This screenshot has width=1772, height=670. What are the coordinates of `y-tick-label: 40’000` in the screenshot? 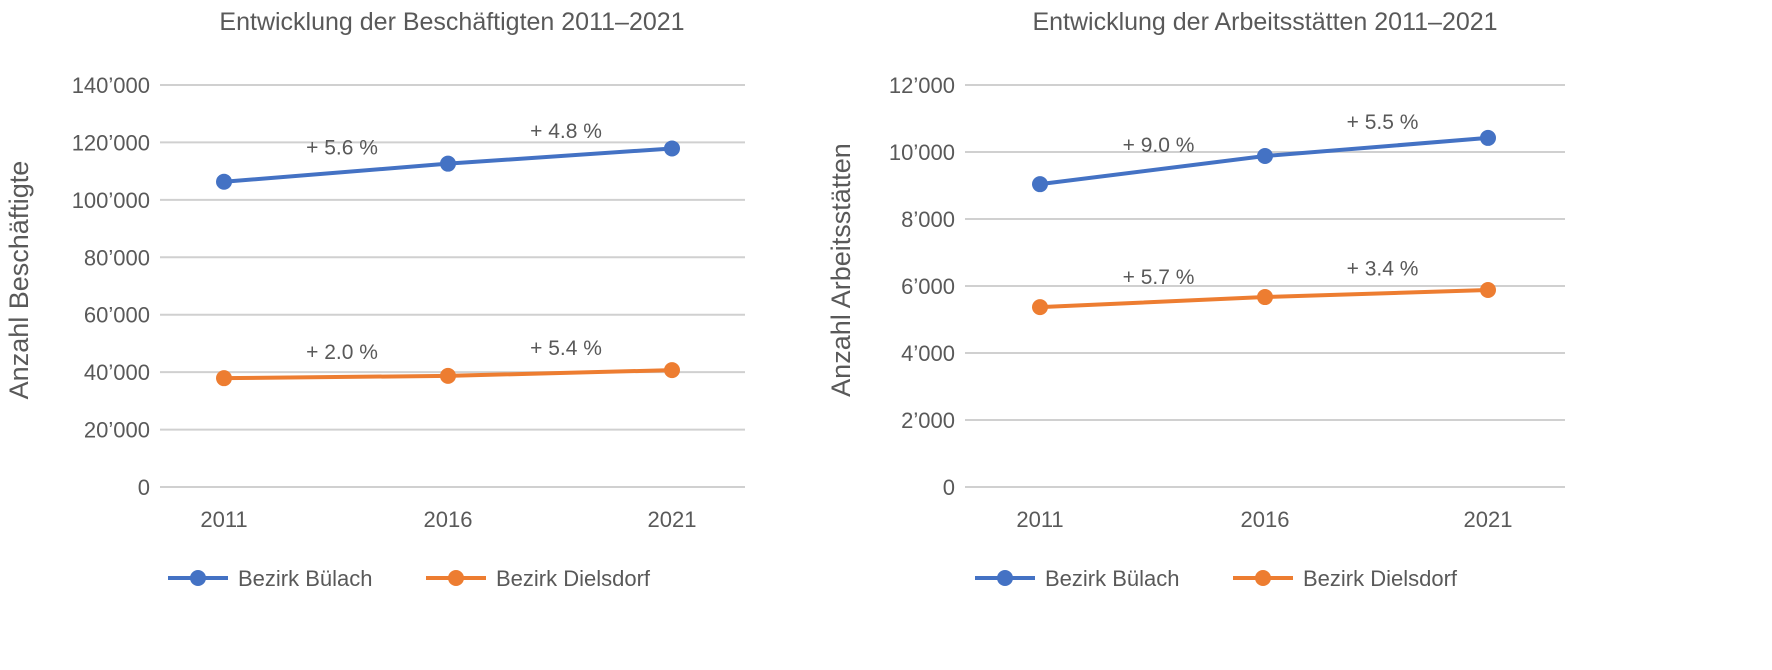 It's located at (117, 372).